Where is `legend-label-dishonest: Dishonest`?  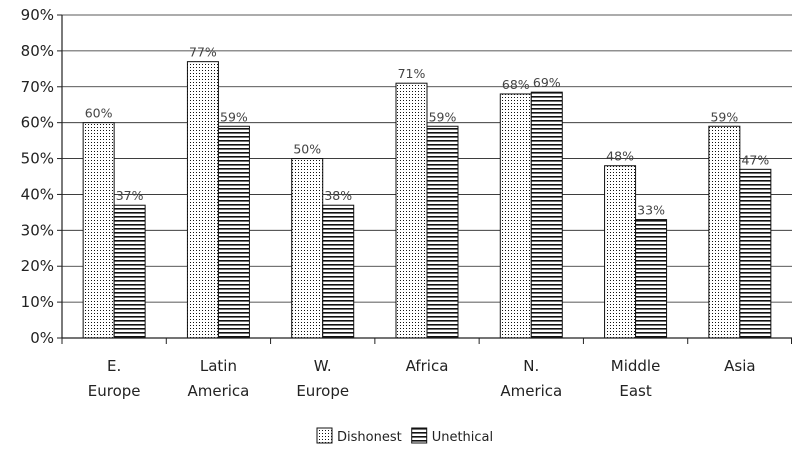 legend-label-dishonest: Dishonest is located at coordinates (369, 437).